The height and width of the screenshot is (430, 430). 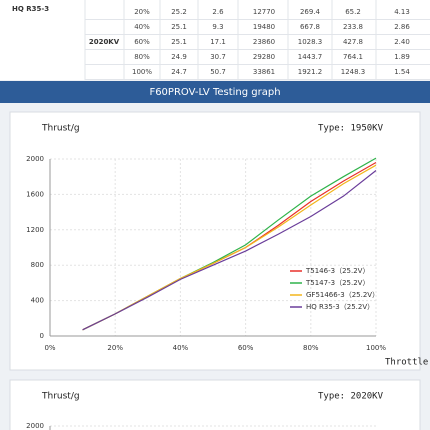 What do you see at coordinates (37, 265) in the screenshot?
I see `y-tick-label: 800` at bounding box center [37, 265].